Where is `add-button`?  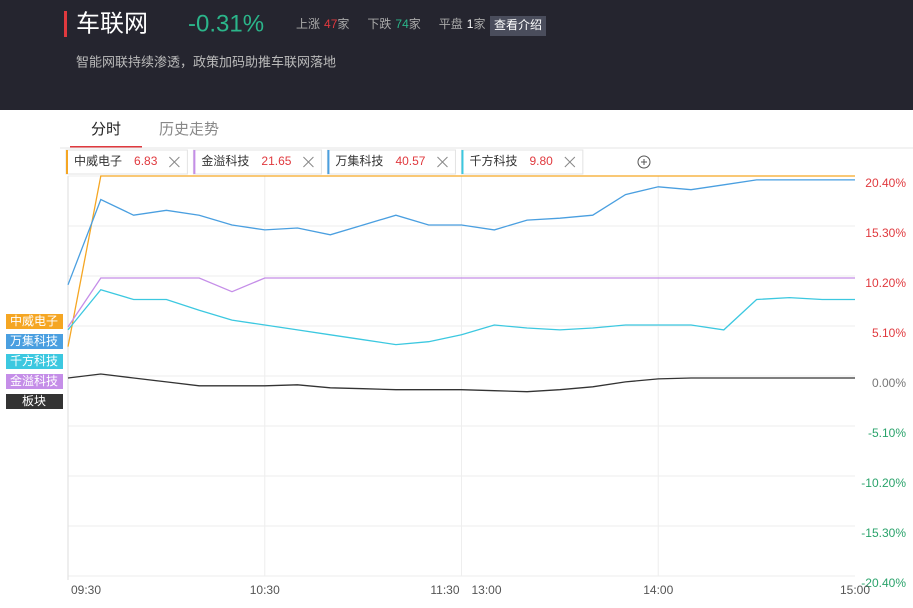 add-button is located at coordinates (644, 162).